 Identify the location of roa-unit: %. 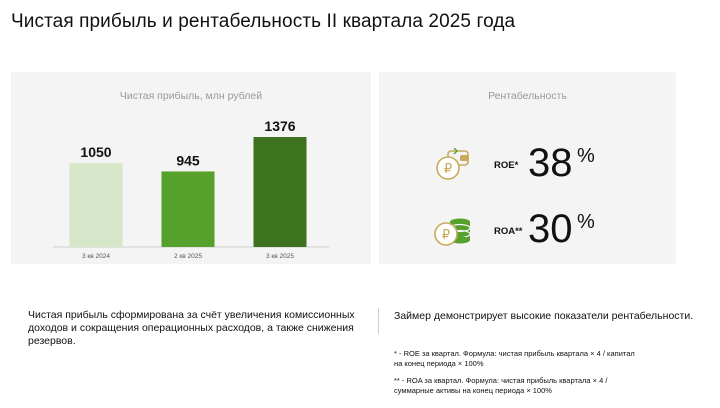
(586, 222).